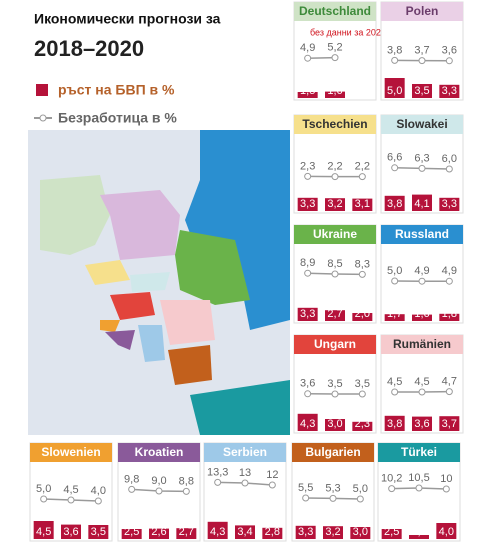 The height and width of the screenshot is (544, 484). Describe the element at coordinates (159, 452) in the screenshot. I see `panel-title: Kroatien` at that location.